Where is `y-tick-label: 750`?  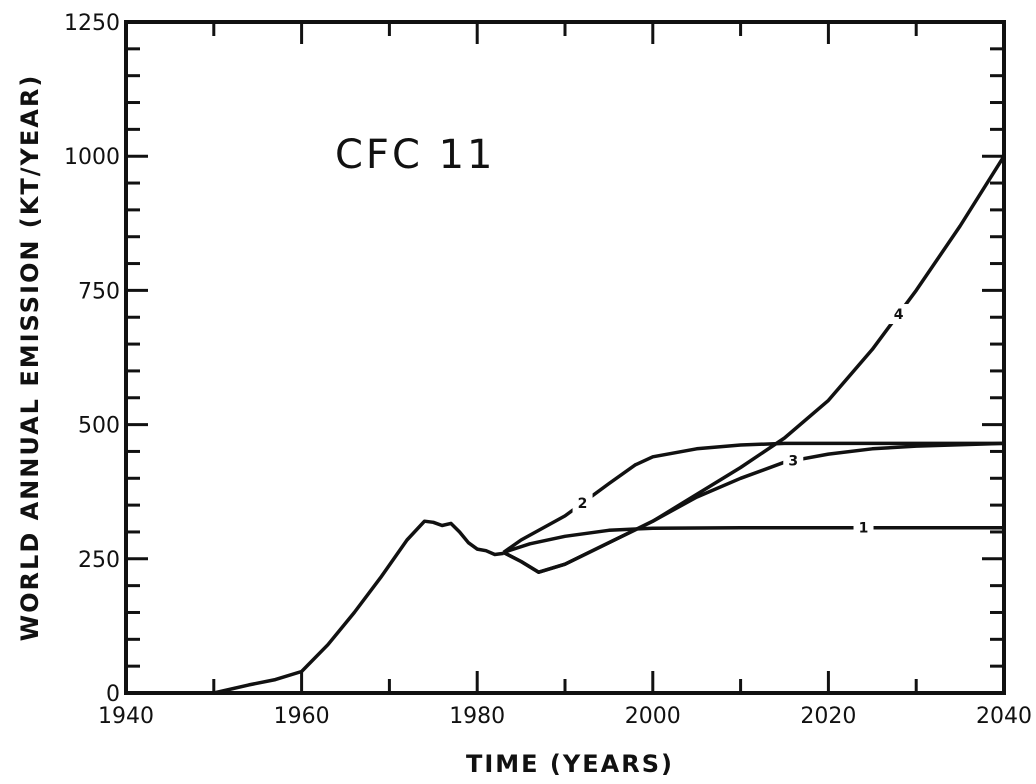
y-tick-label: 750 is located at coordinates (99, 291).